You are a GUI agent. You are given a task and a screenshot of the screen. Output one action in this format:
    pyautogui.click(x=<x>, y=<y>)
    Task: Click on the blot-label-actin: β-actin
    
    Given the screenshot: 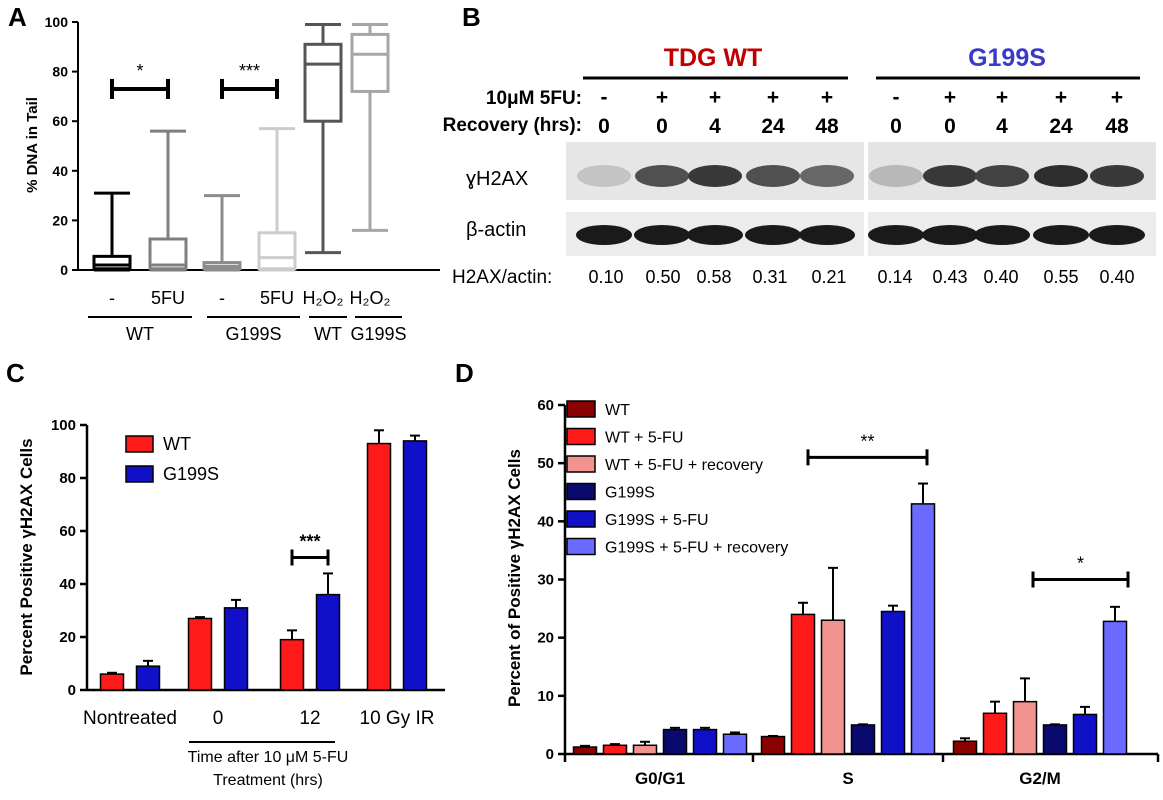 What is the action you would take?
    pyautogui.click(x=496, y=230)
    